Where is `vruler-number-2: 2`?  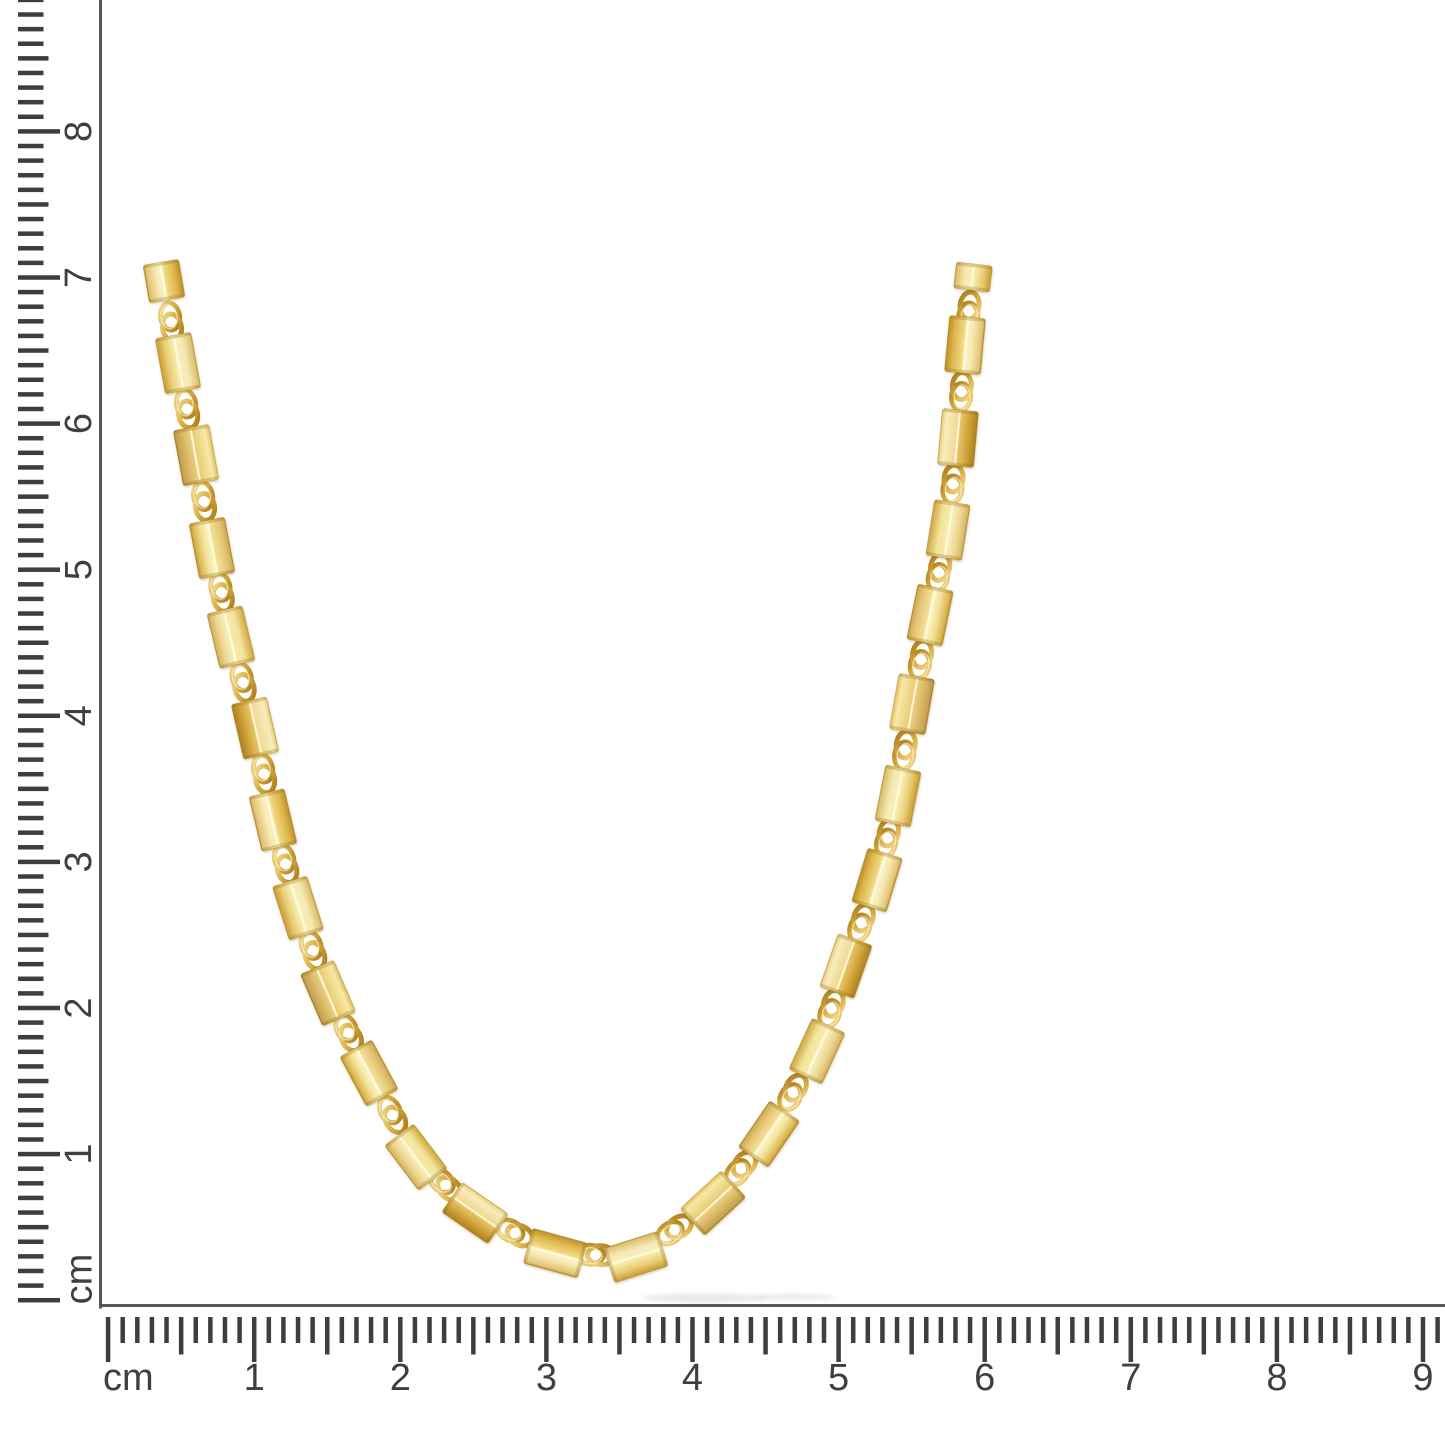
vruler-number-2: 2 is located at coordinates (79, 1007).